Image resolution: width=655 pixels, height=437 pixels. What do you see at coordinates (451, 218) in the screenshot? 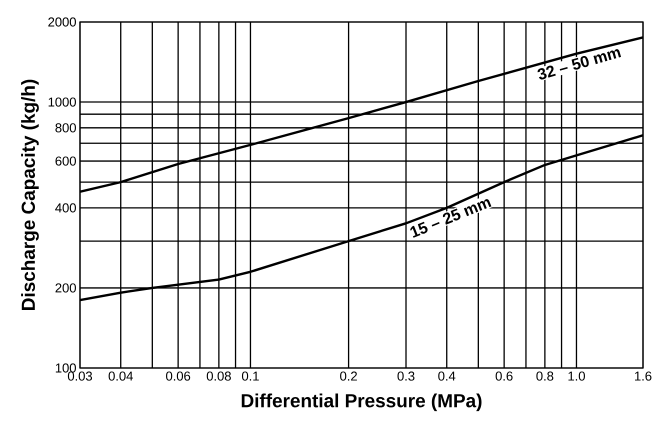
I see `text: 15 – 25 mm` at bounding box center [451, 218].